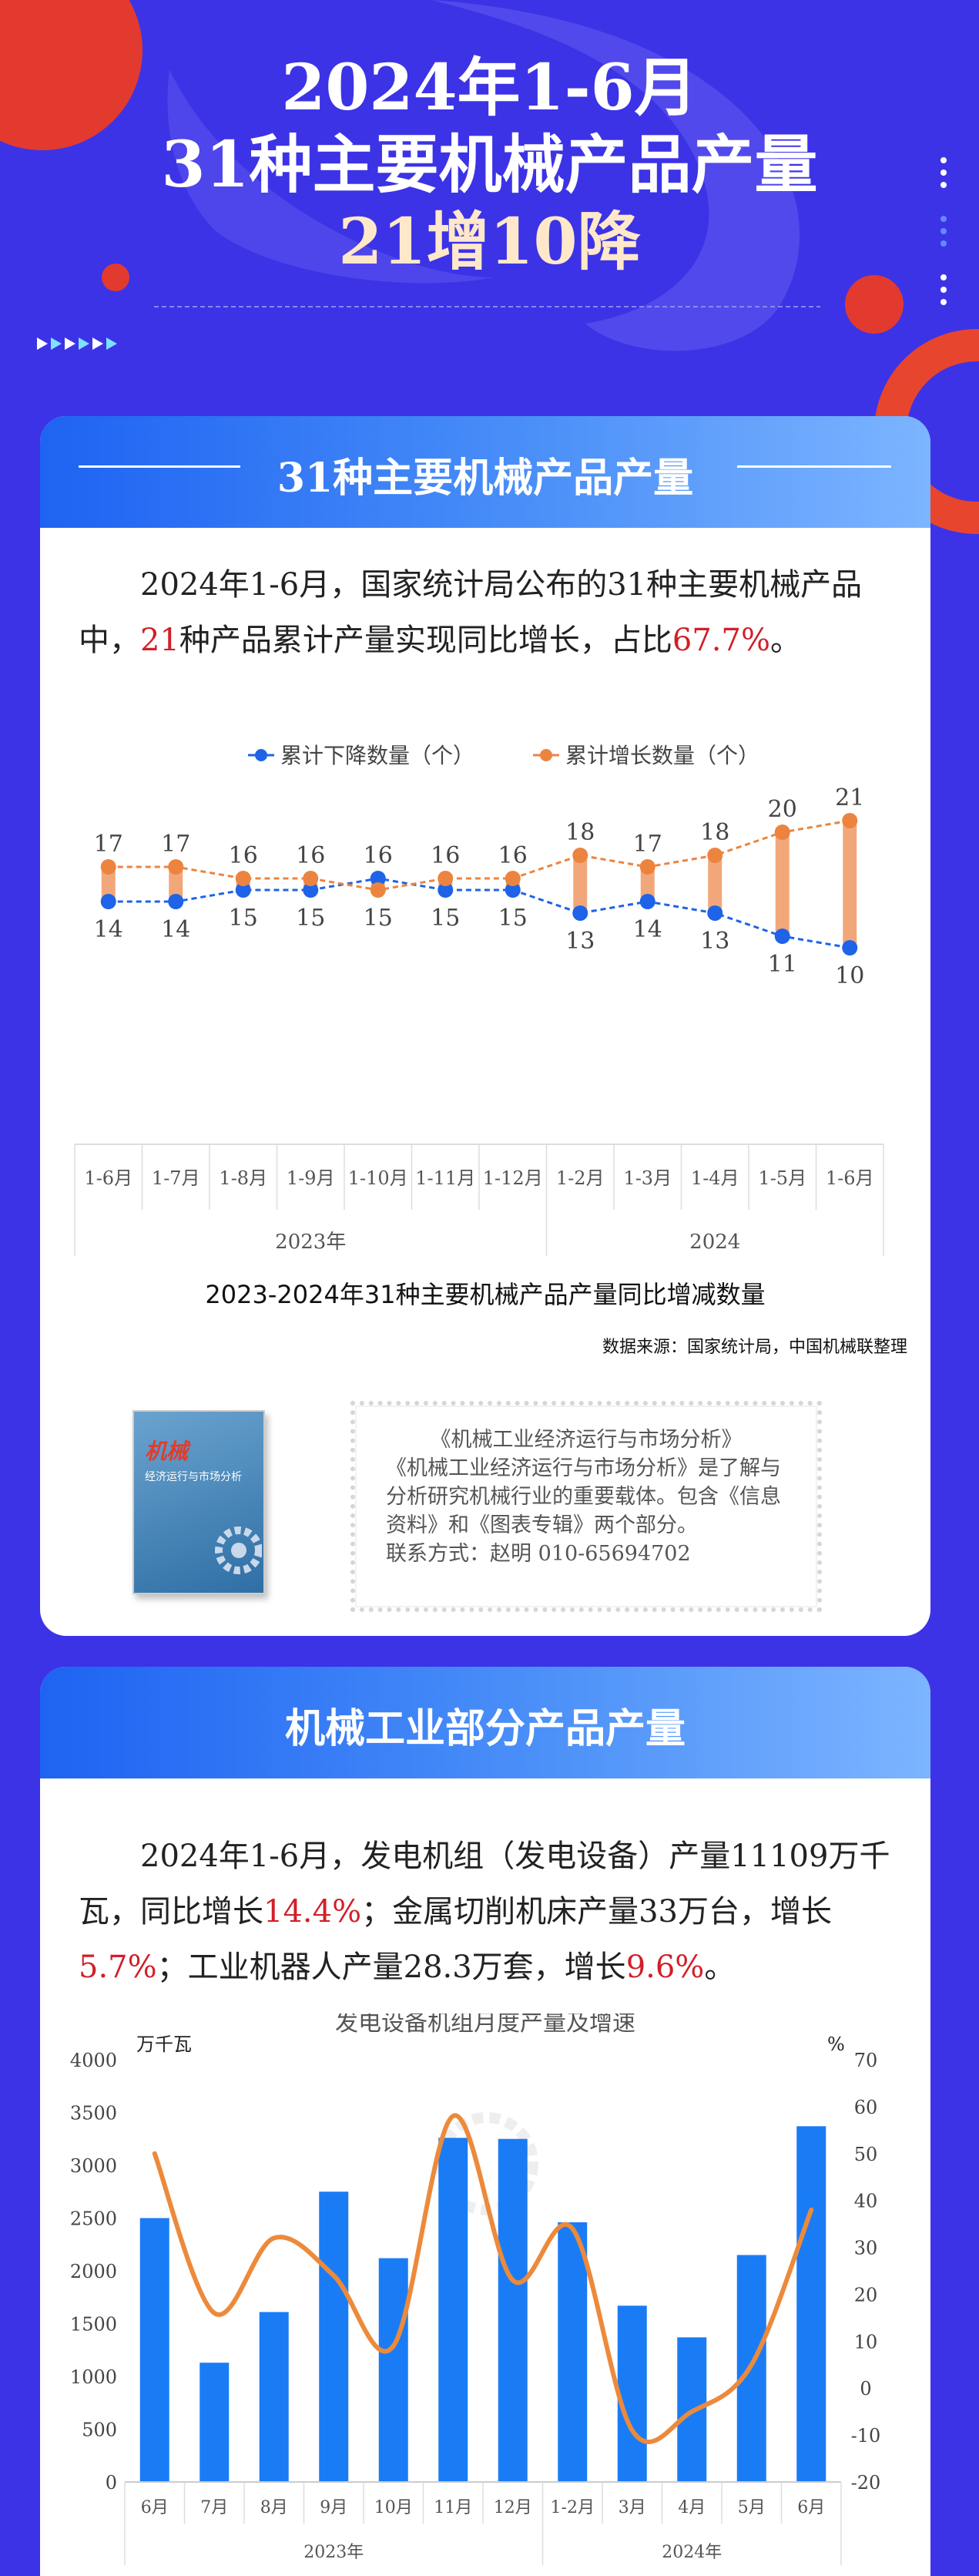 The width and height of the screenshot is (979, 2576). I want to click on decor-dot-left, so click(115, 277).